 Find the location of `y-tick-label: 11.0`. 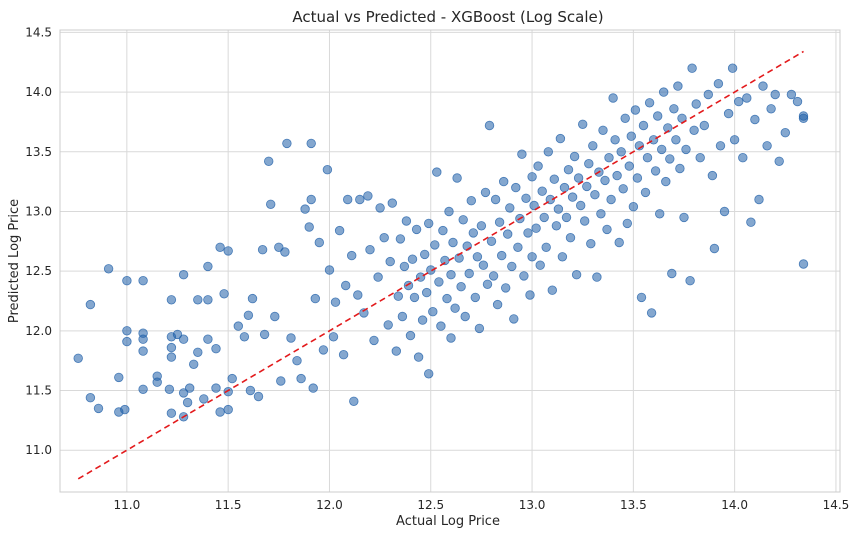

y-tick-label: 11.0 is located at coordinates (38, 450).